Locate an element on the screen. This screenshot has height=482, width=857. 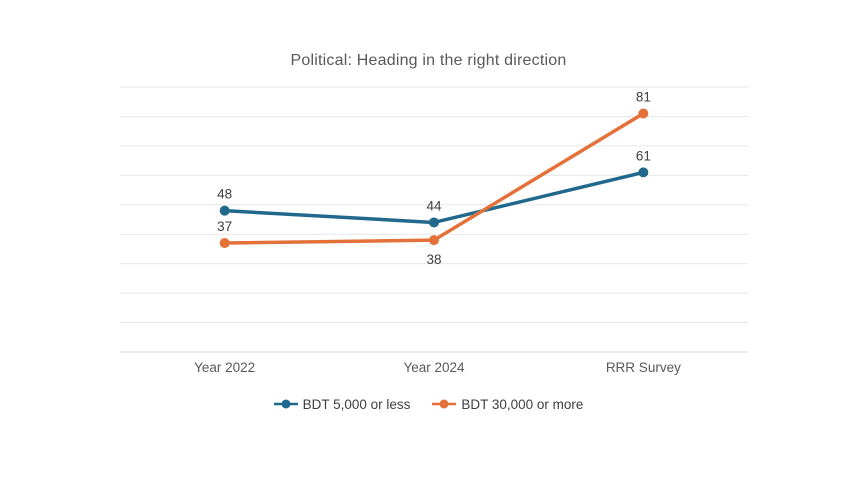
legend-label: BDT 30,000 or more is located at coordinates (522, 404).